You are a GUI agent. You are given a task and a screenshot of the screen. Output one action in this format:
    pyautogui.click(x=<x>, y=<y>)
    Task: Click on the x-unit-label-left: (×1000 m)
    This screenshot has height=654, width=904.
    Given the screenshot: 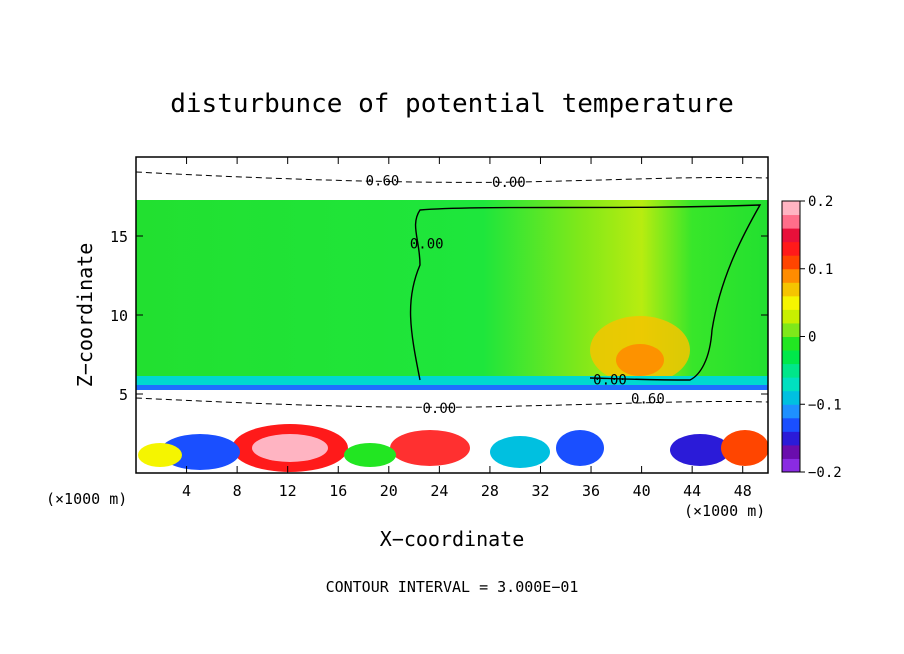 What is the action you would take?
    pyautogui.click(x=86, y=499)
    